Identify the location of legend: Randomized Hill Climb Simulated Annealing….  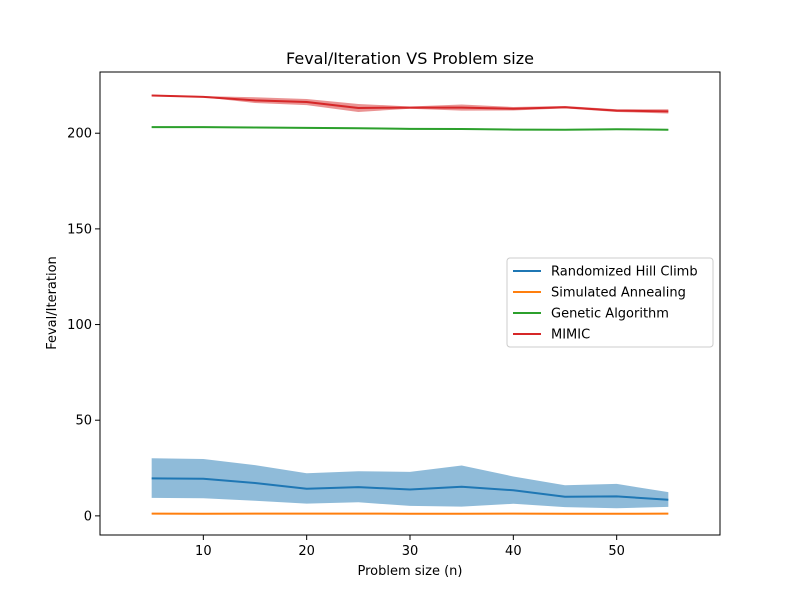
(610, 302).